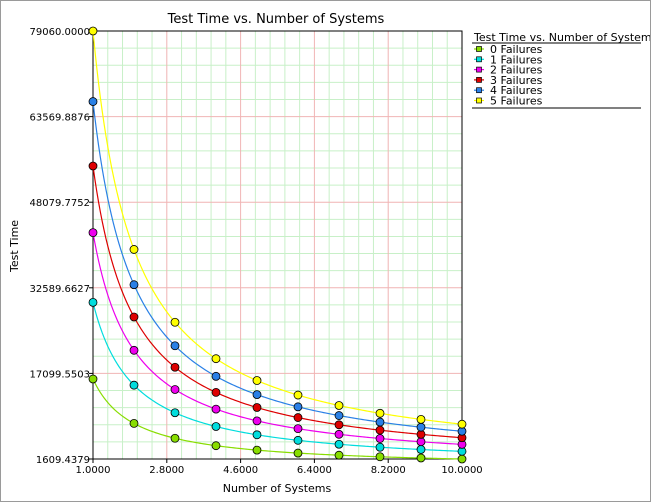  I want to click on x-tick-label: 4.6000, so click(240, 470).